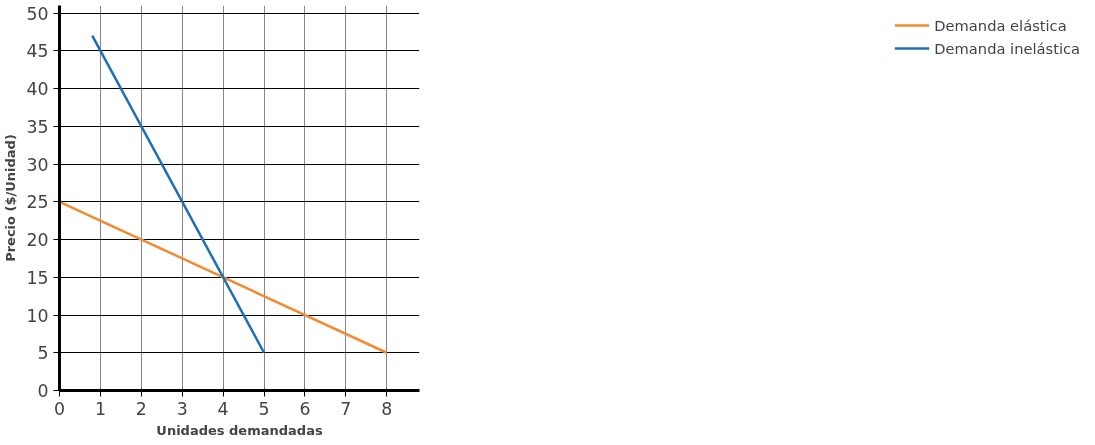 The image size is (1095, 445). I want to click on y-tick-label: 10, so click(37, 315).